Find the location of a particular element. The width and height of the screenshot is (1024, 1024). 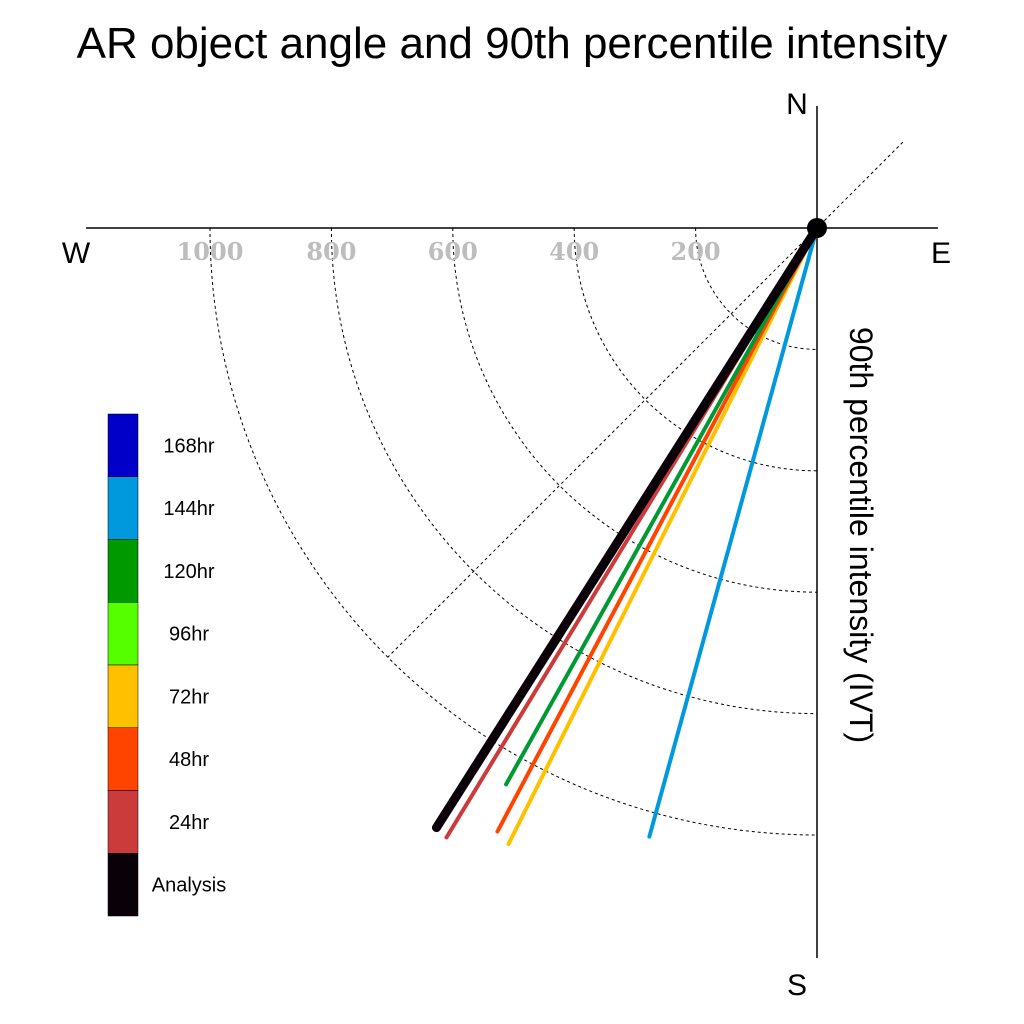

radial-tick-label: 600 is located at coordinates (453, 251).